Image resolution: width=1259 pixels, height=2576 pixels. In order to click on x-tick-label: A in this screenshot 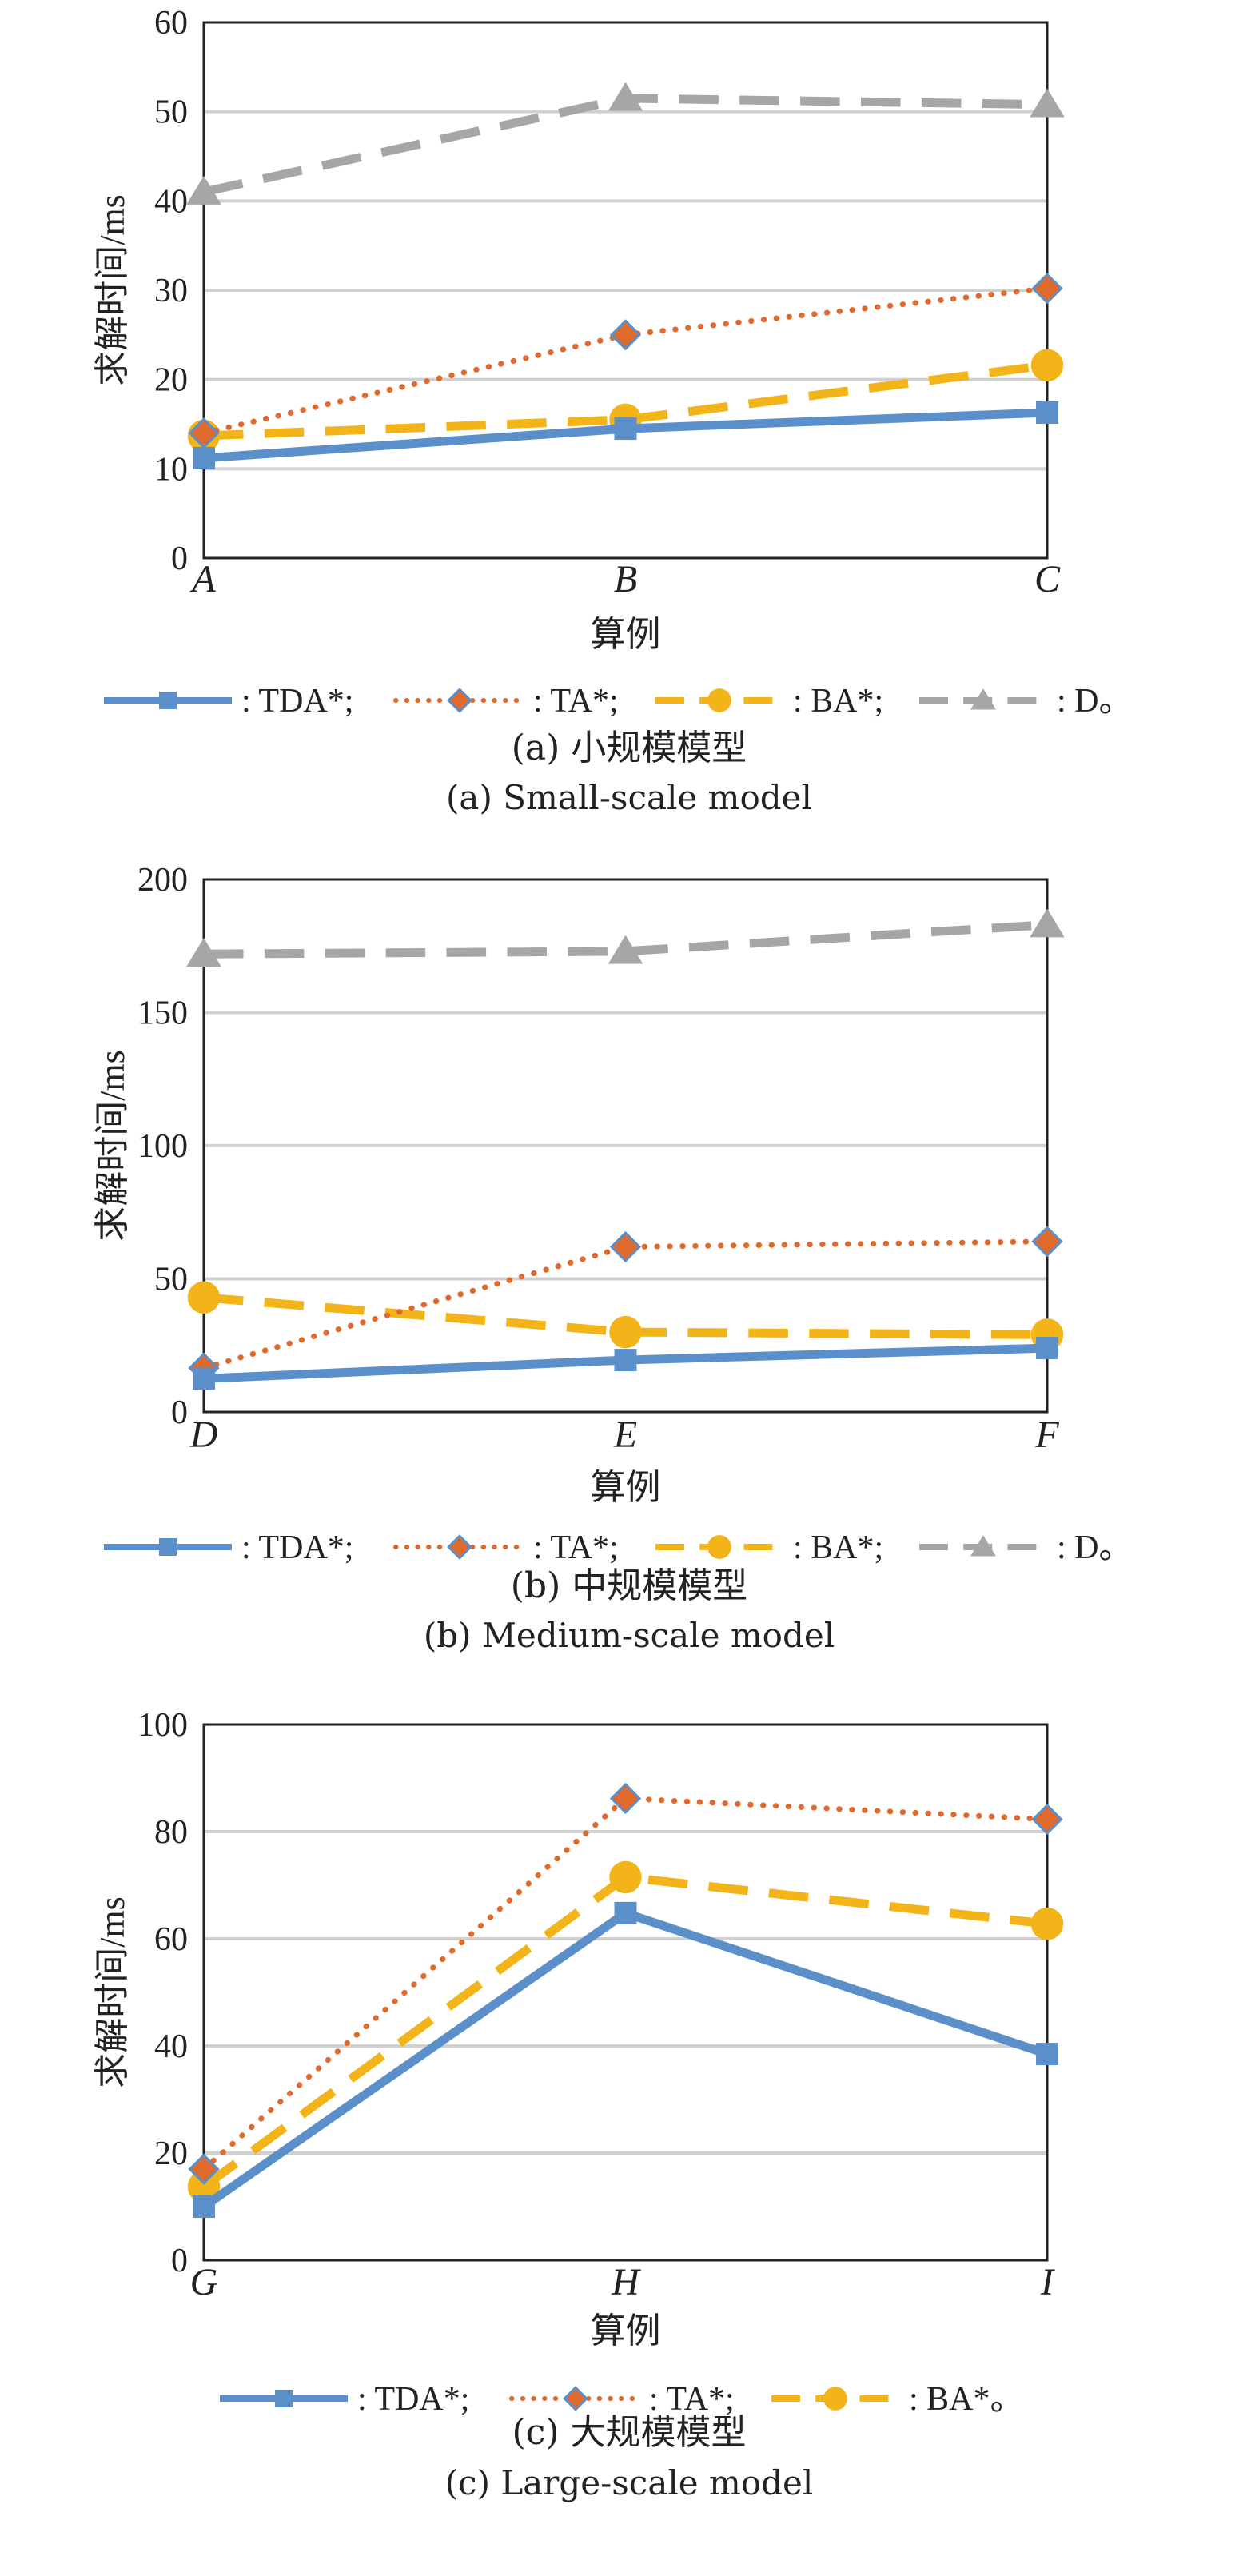, I will do `click(202, 579)`.